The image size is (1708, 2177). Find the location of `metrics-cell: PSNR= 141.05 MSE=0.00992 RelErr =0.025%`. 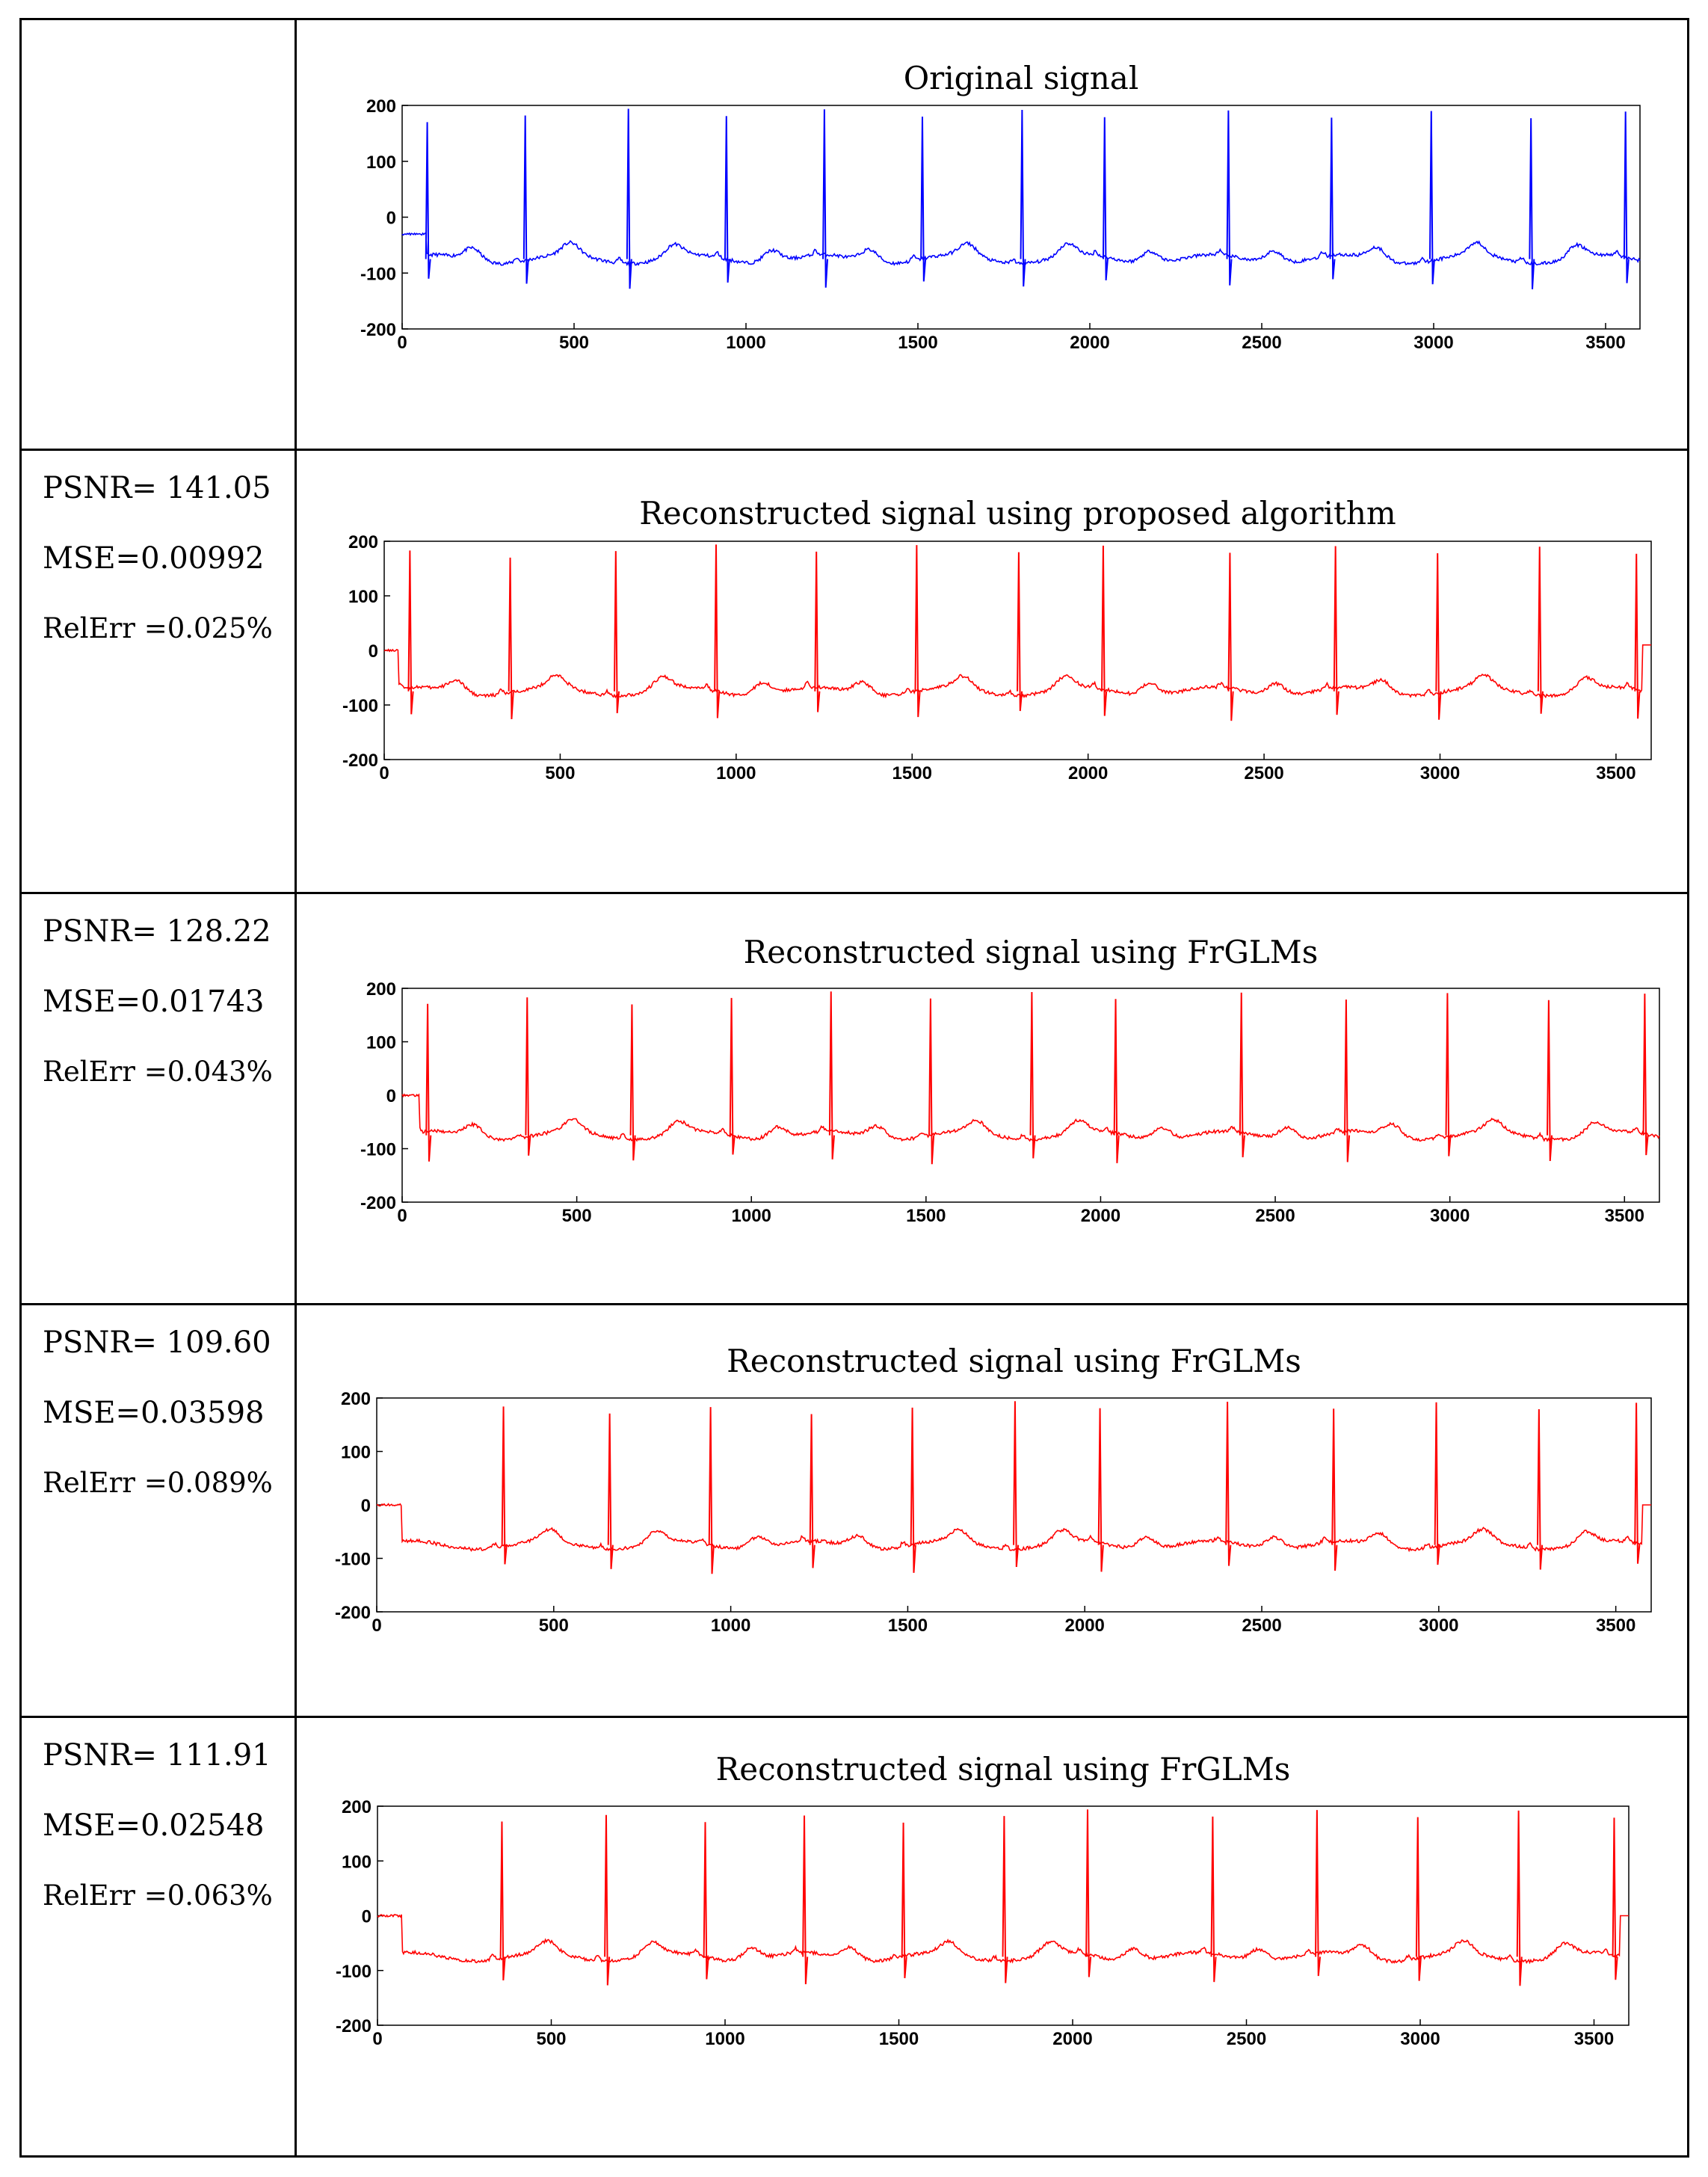

metrics-cell: PSNR= 141.05 MSE=0.00992 RelErr =0.025% is located at coordinates (170, 563).